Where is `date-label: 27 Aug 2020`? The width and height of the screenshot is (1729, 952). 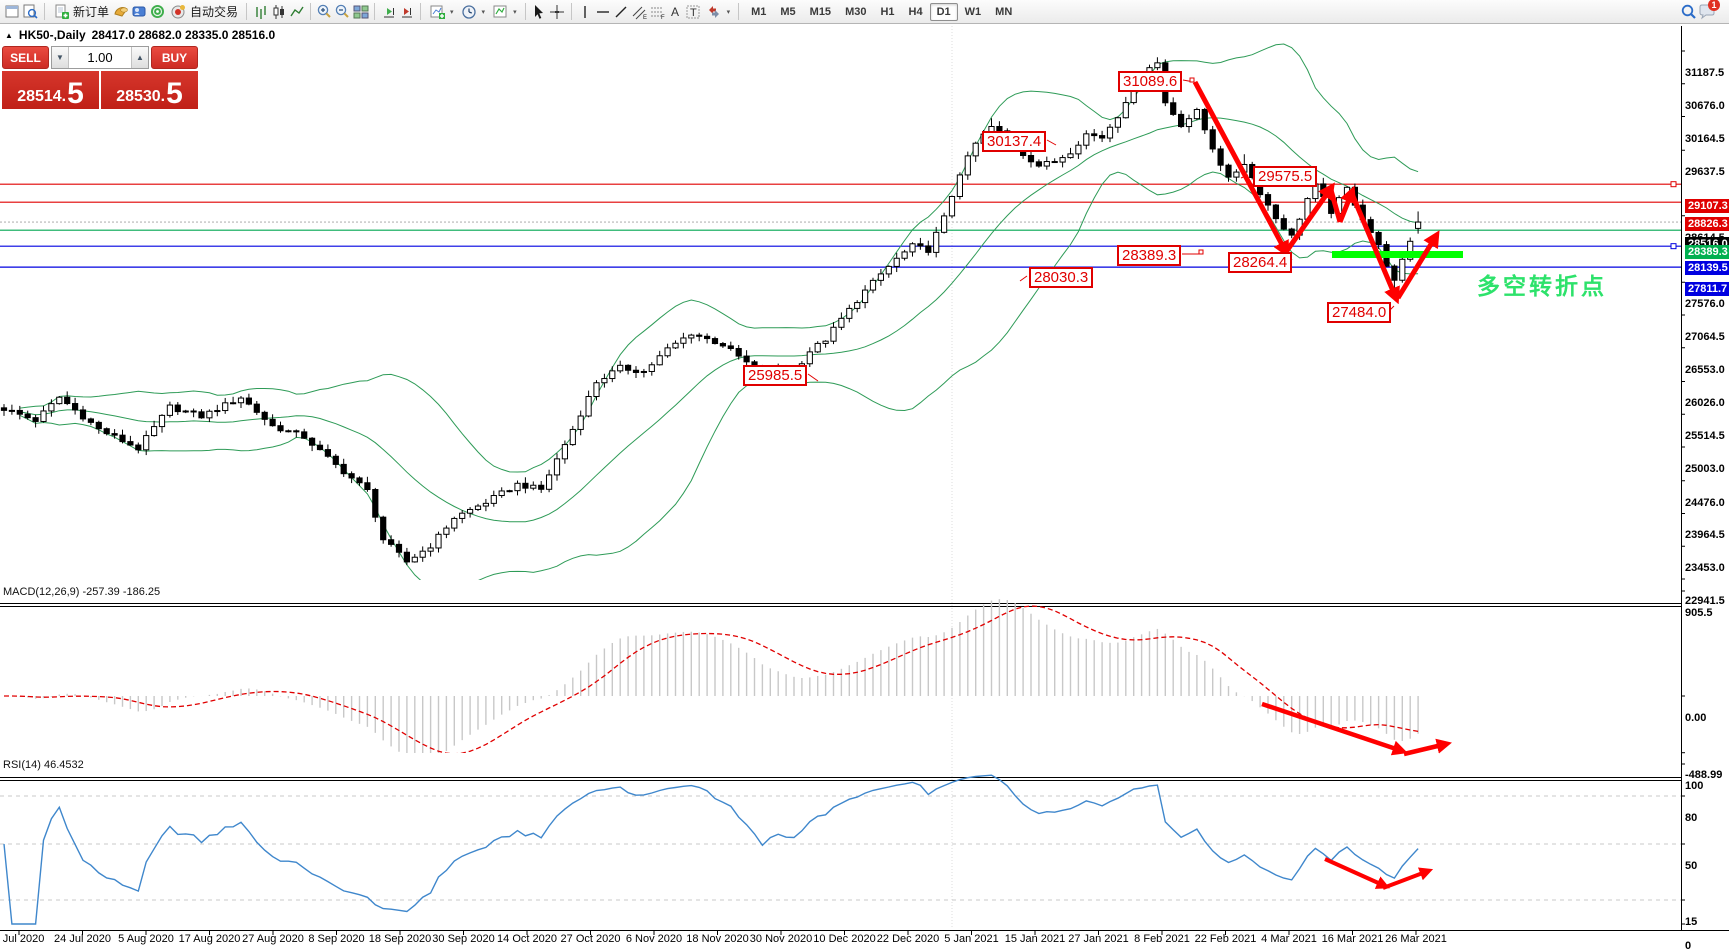 date-label: 27 Aug 2020 is located at coordinates (273, 939).